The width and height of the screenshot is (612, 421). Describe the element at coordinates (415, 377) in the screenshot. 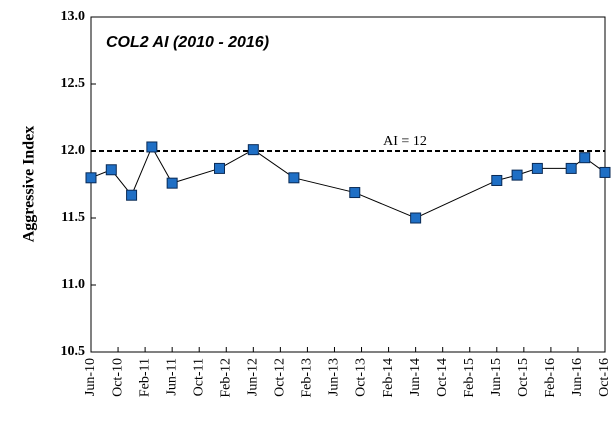

I see `x-tick-label: Jun-14` at that location.